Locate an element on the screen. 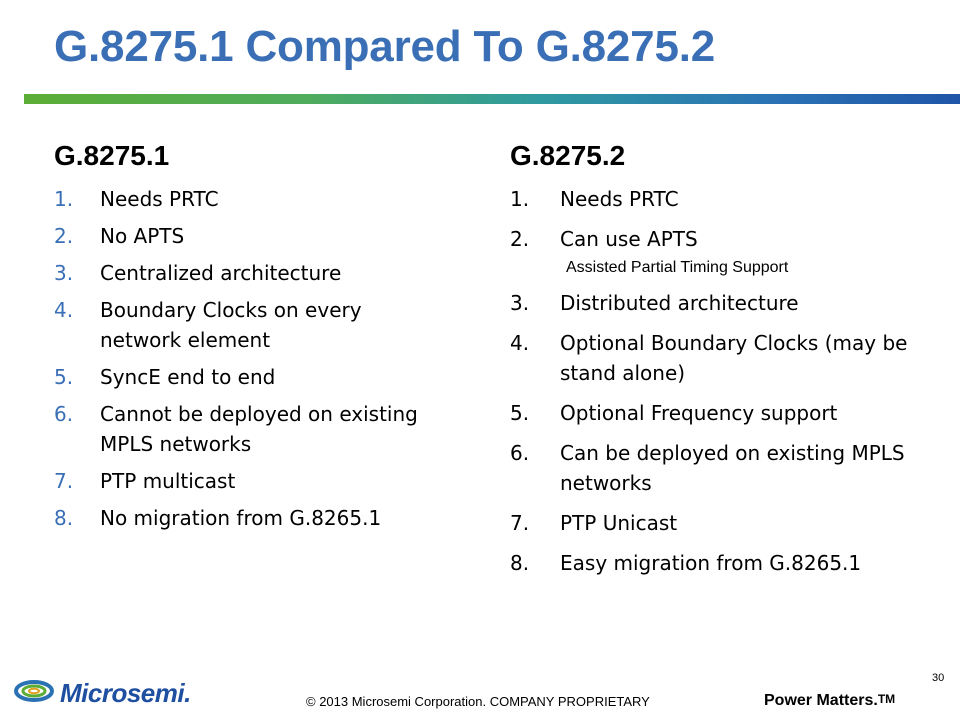  list-item: 5. SyncE end to end is located at coordinates (165, 377).